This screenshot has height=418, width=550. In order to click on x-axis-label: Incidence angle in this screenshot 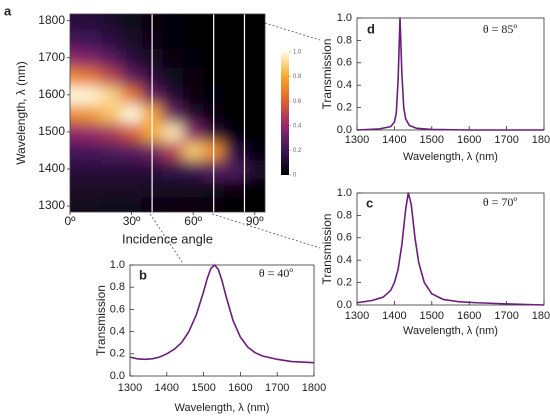, I will do `click(167, 238)`.